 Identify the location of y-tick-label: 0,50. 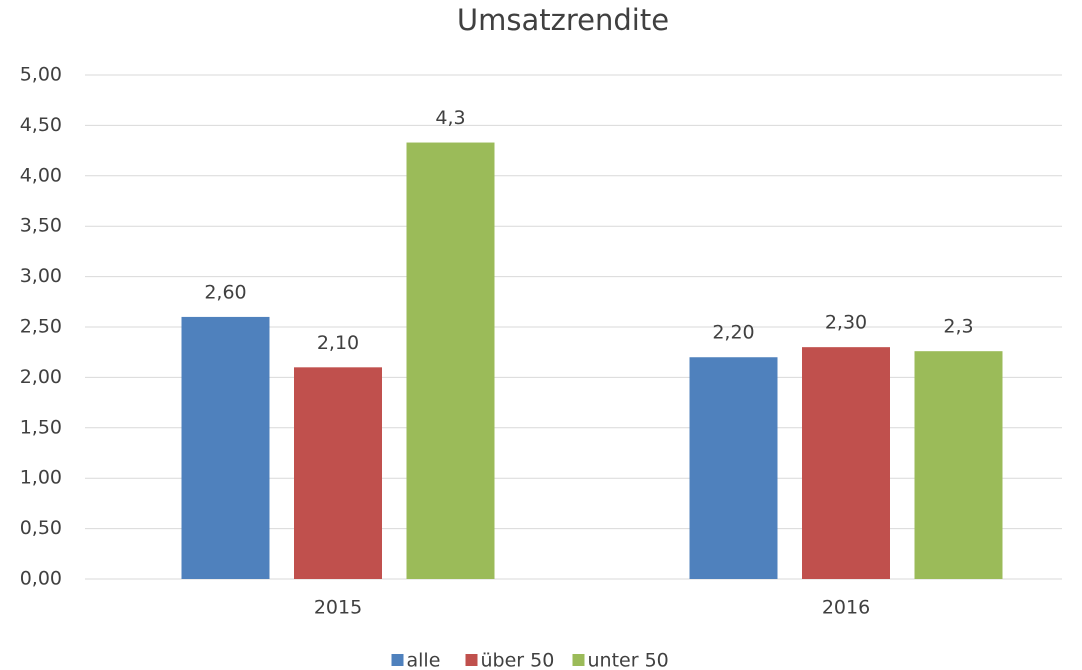
(41, 528).